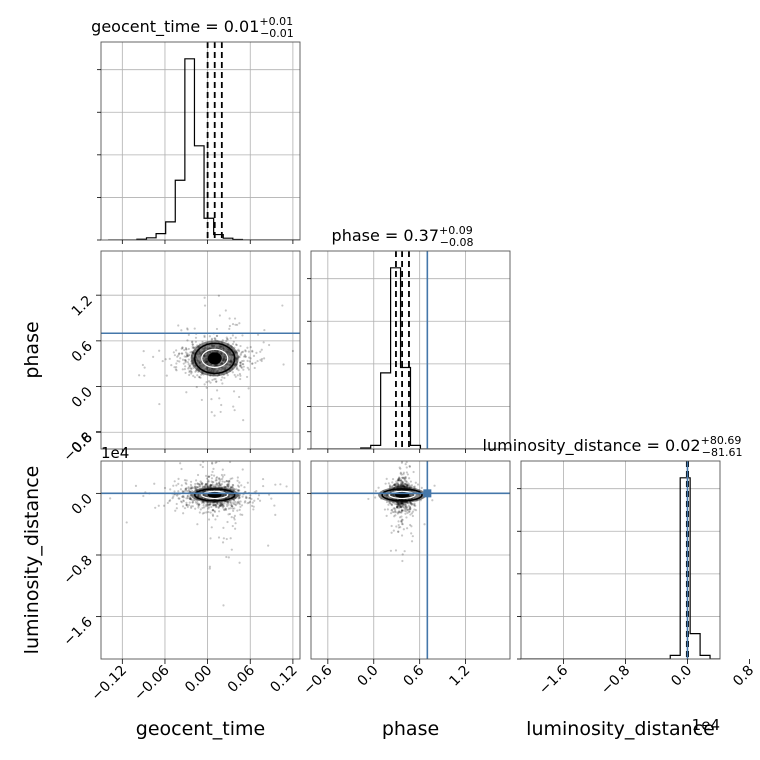 The image size is (760, 760). I want to click on y-tick-label-phase: 1.2, so click(82, 306).